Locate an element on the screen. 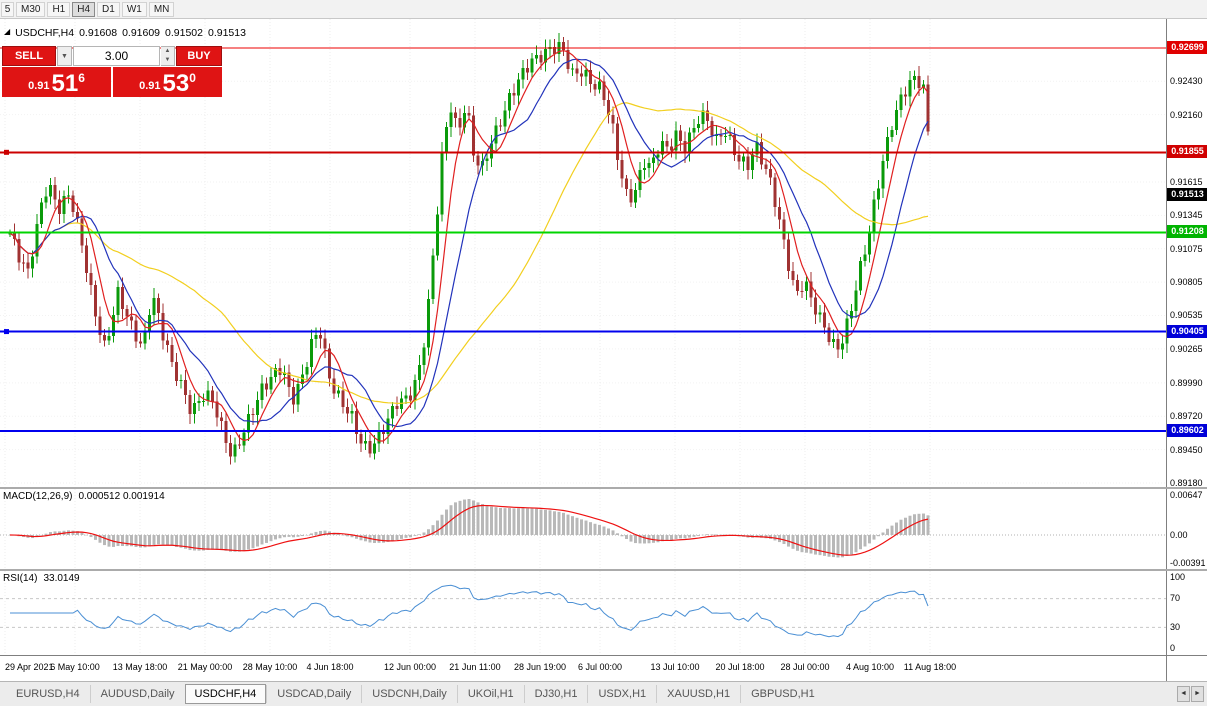  macd-canvas is located at coordinates (583, 529).